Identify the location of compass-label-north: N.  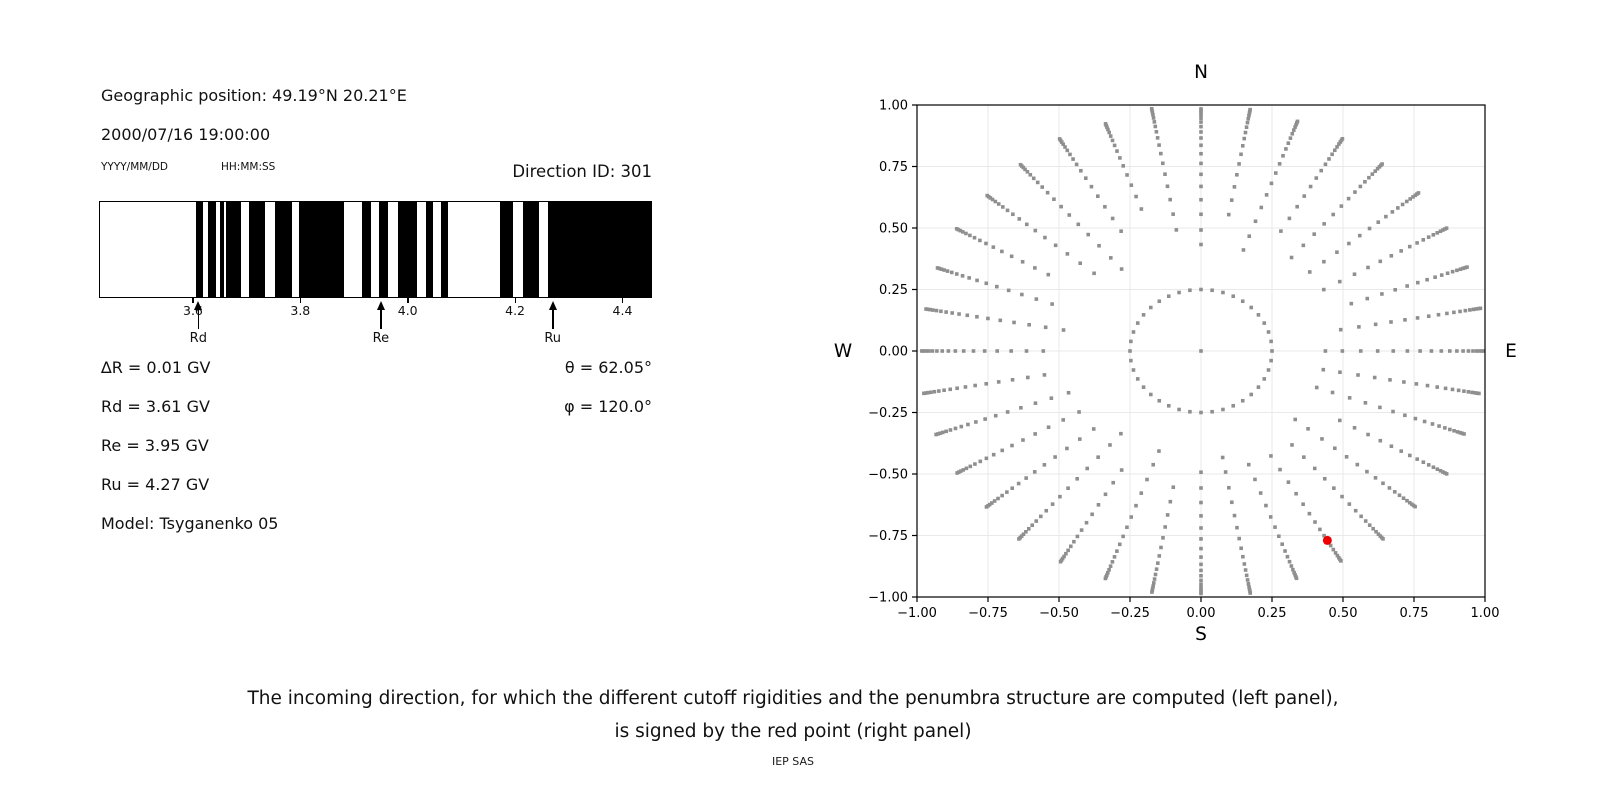
(1201, 72).